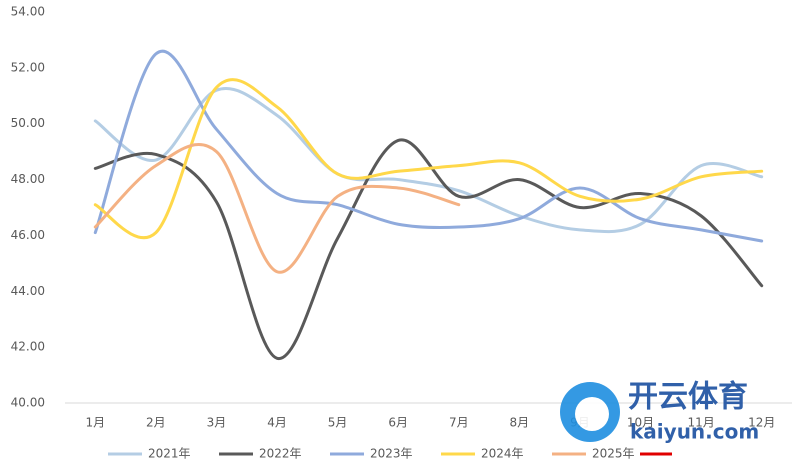  What do you see at coordinates (28, 67) in the screenshot?
I see `y-tick-label: 52.00` at bounding box center [28, 67].